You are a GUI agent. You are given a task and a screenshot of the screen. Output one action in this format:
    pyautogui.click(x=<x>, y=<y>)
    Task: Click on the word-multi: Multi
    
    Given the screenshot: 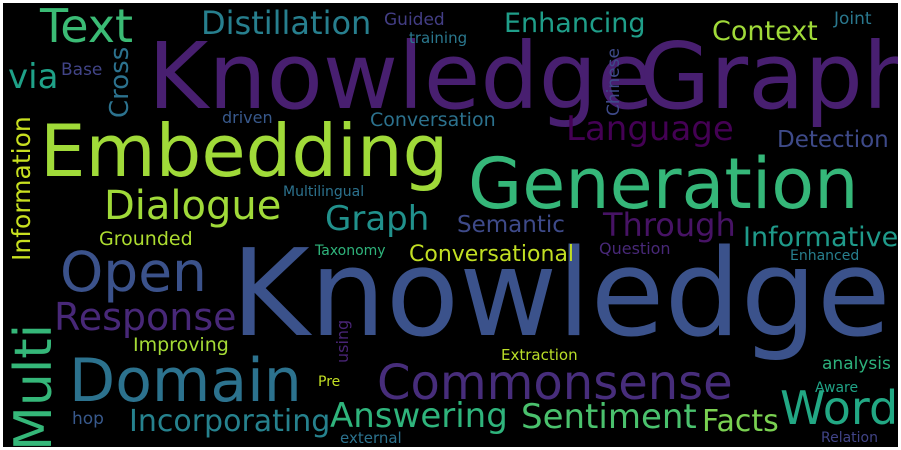 What is the action you would take?
    pyautogui.click(x=34, y=385)
    